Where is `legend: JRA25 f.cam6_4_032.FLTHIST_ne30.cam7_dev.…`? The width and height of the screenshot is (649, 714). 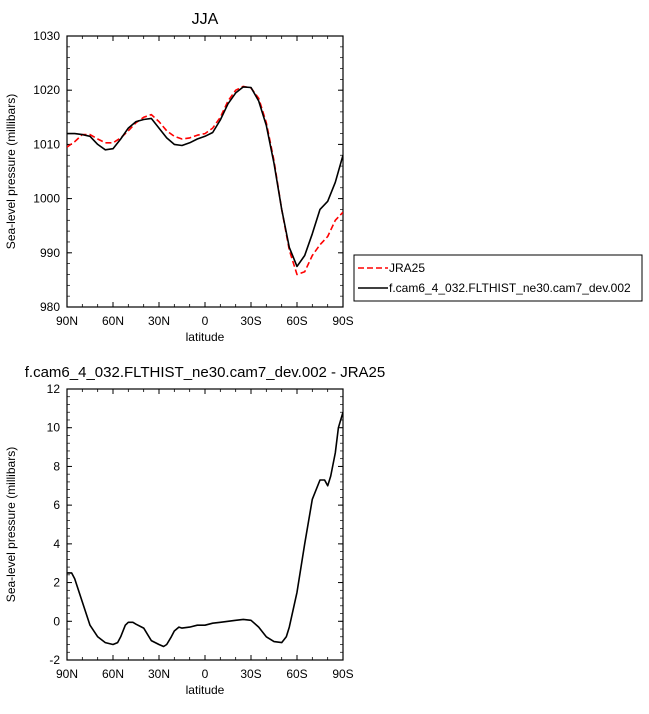 legend: JRA25 f.cam6_4_032.FLTHIST_ne30.cam7_dev.… is located at coordinates (498, 278).